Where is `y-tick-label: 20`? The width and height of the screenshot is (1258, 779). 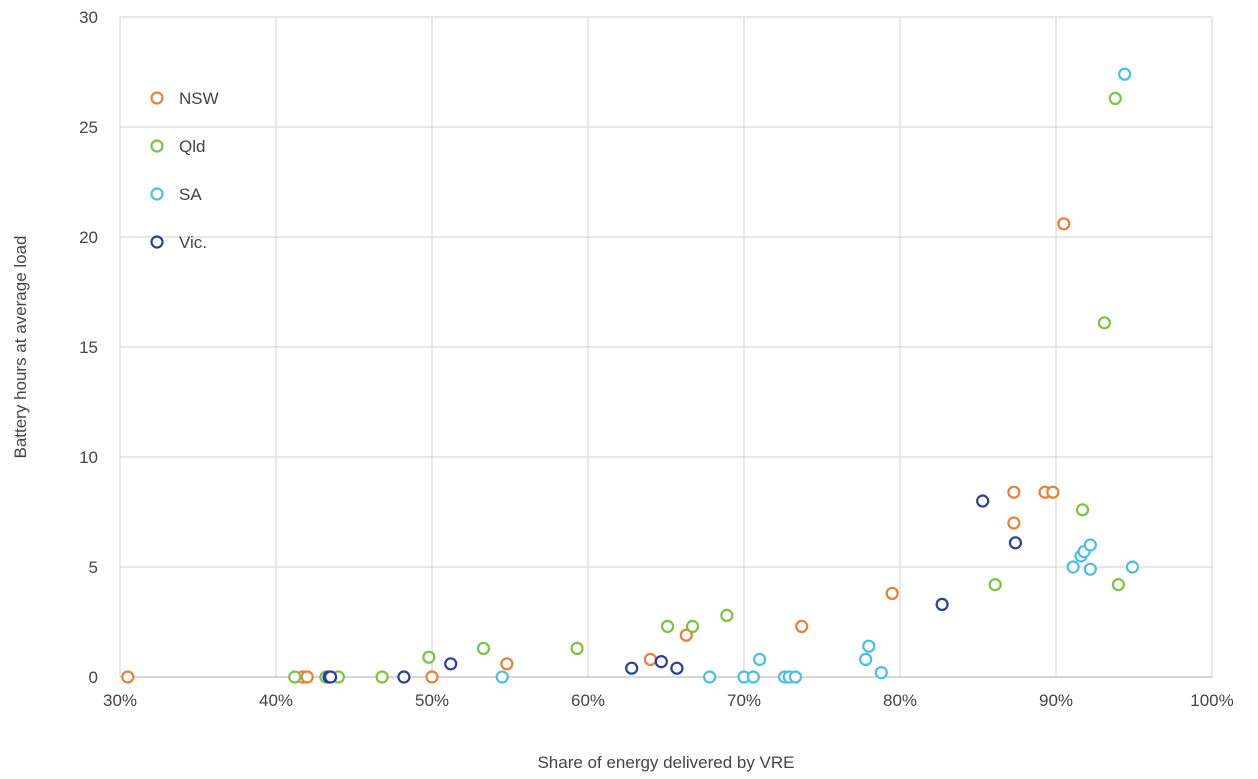
y-tick-label: 20 is located at coordinates (88, 237).